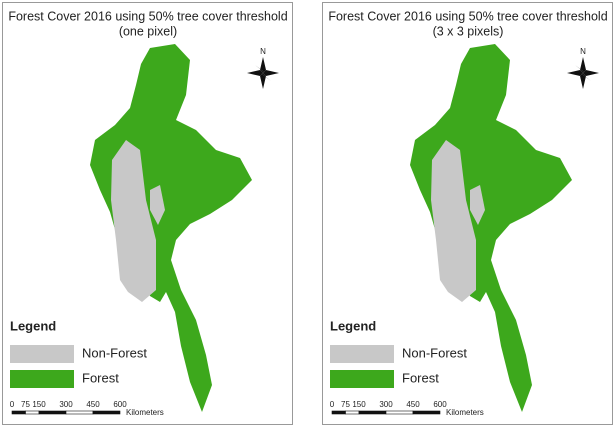 Image resolution: width=614 pixels, height=428 pixels. I want to click on map-subtitle: (3 x 3 pixels), so click(468, 31).